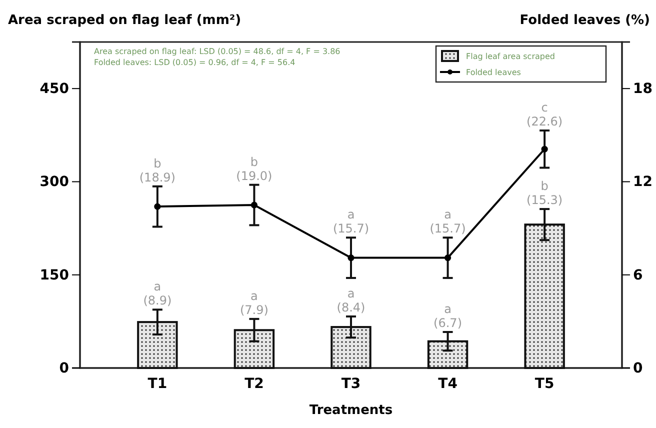  What do you see at coordinates (55, 275) in the screenshot?
I see `y-tick-label: 150` at bounding box center [55, 275].